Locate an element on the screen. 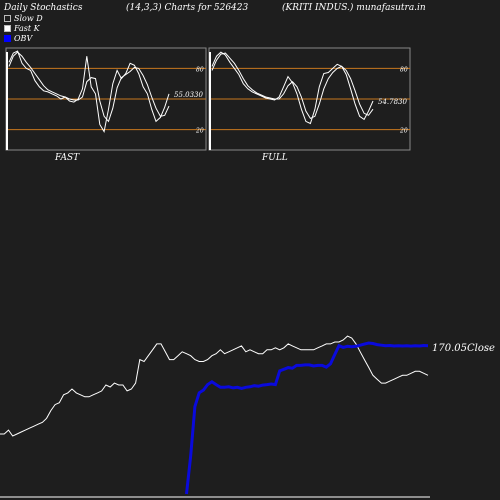 Image resolution: width=500 pixels, height=500 pixels. legend-label: Slow D is located at coordinates (28, 18).